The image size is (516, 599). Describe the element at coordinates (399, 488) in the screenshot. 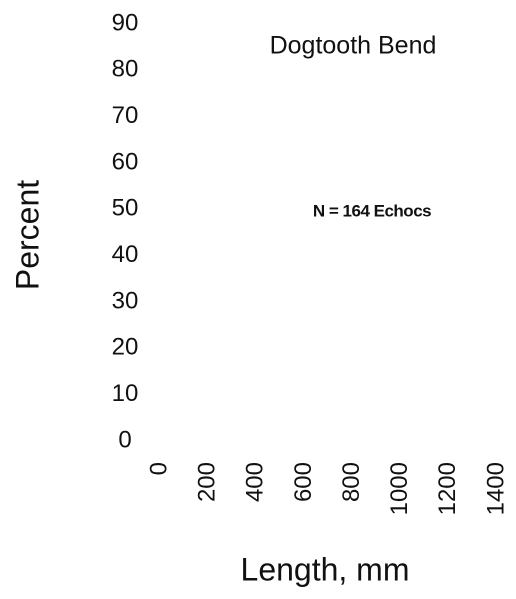

I see `x-tick-label: 1000` at that location.